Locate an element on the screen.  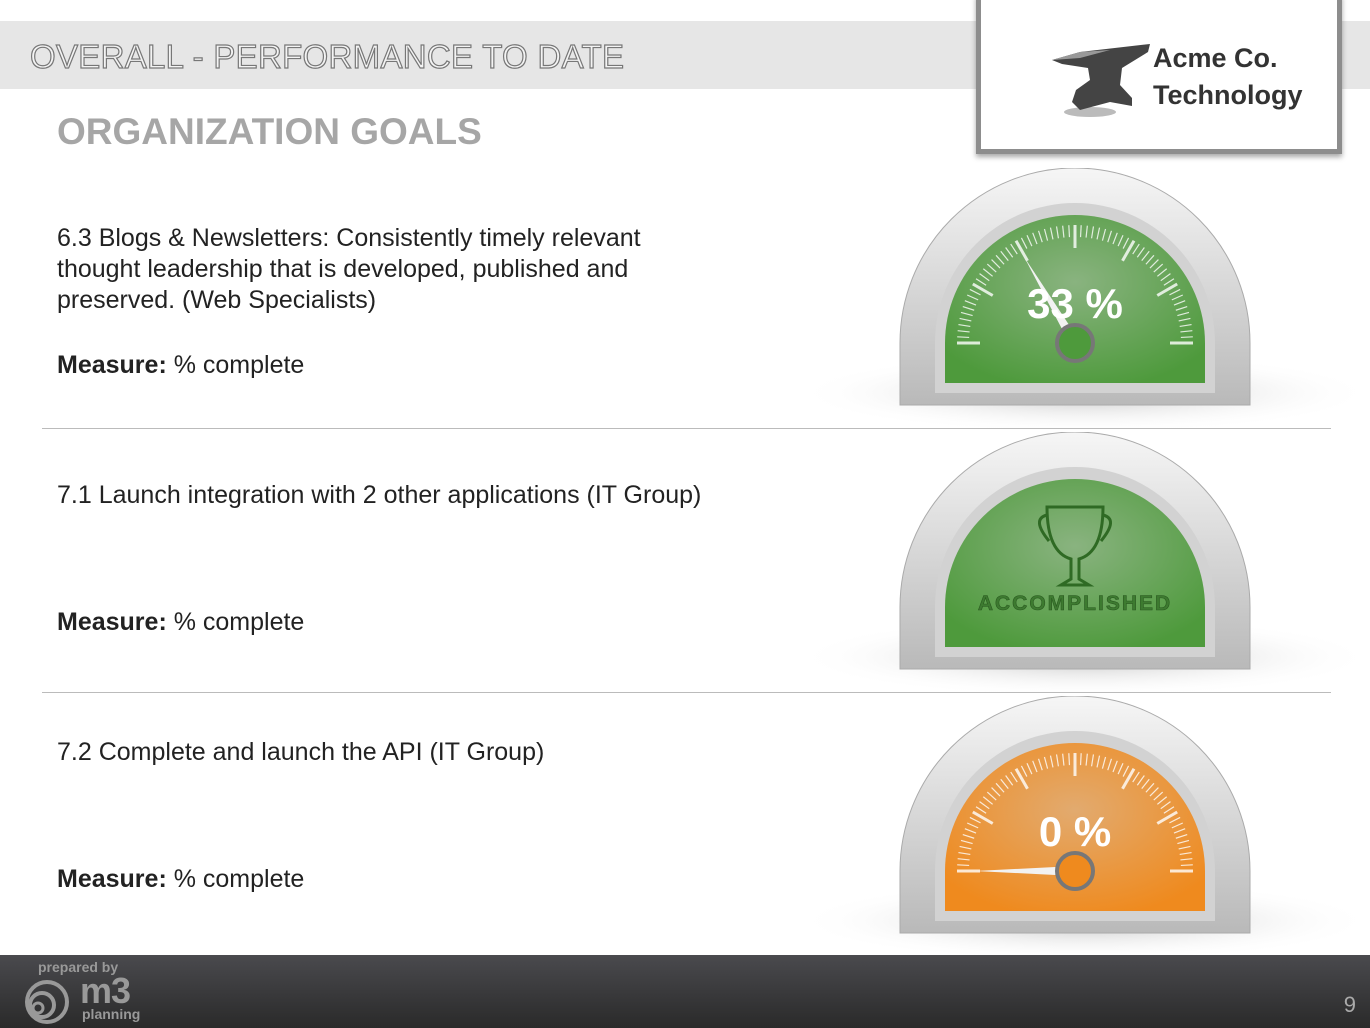
gauge-33-percent: 33 % is located at coordinates (1082, 298).